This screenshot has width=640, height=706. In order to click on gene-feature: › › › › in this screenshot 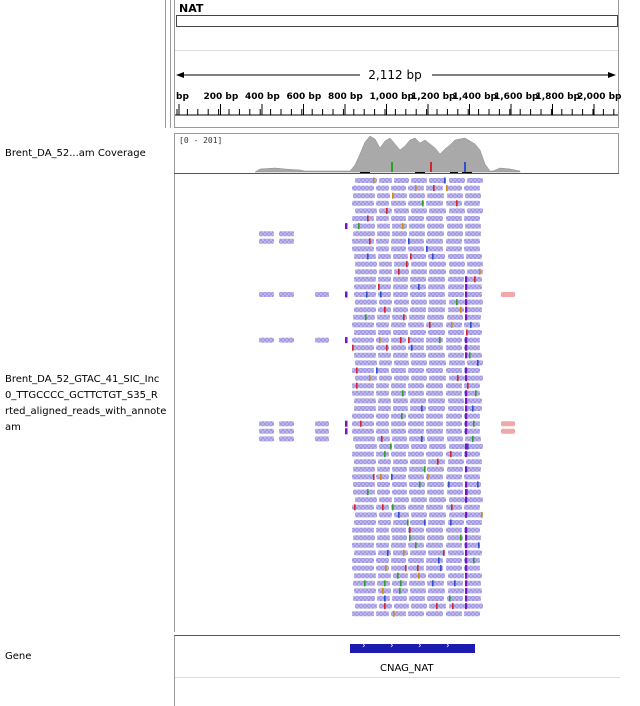, I will do `click(412, 647)`.